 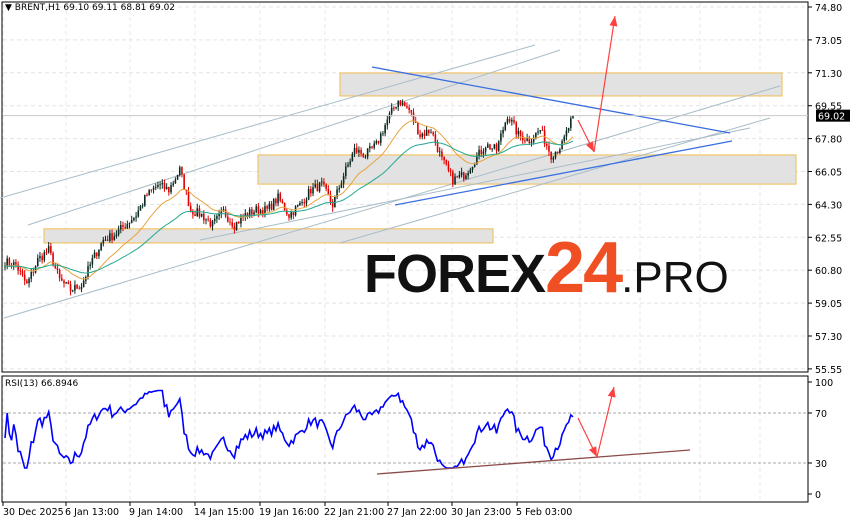 I want to click on triangle-down-icon: ▼, so click(x=8, y=8).